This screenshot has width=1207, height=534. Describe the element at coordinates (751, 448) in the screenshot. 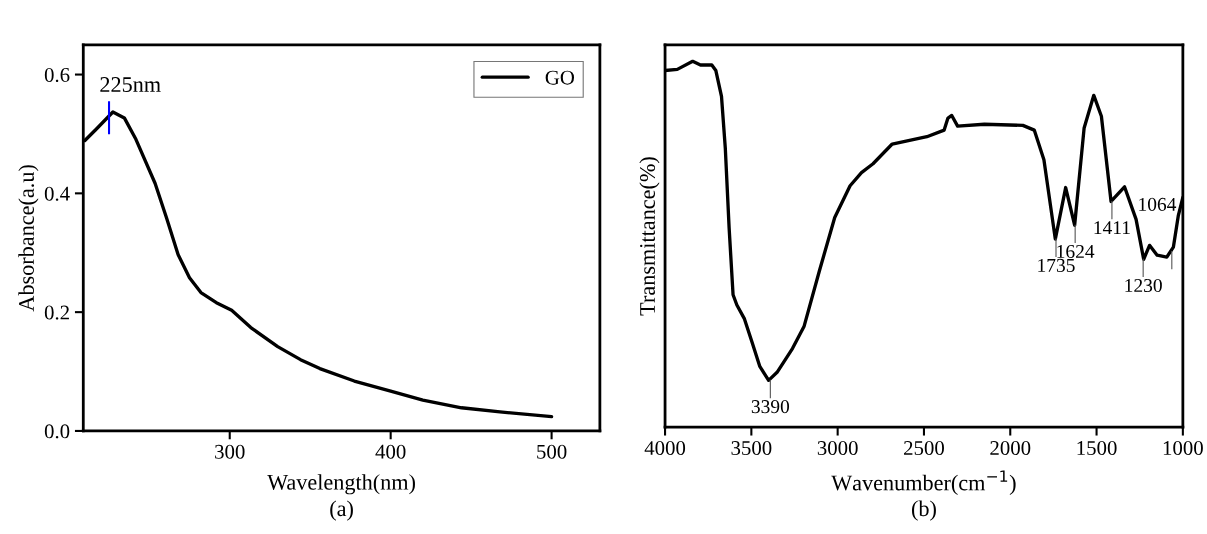

I see `x-tick-label: 3500` at that location.